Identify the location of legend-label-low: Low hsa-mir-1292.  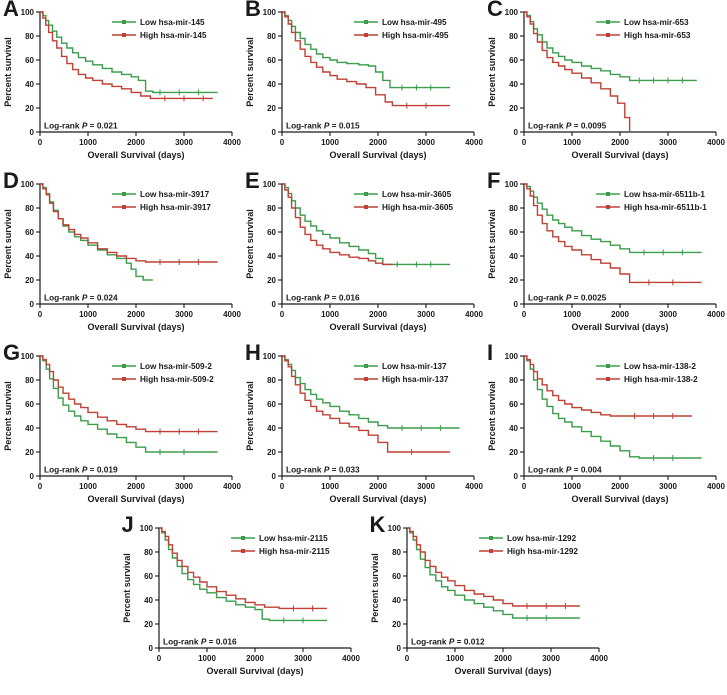
(542, 538).